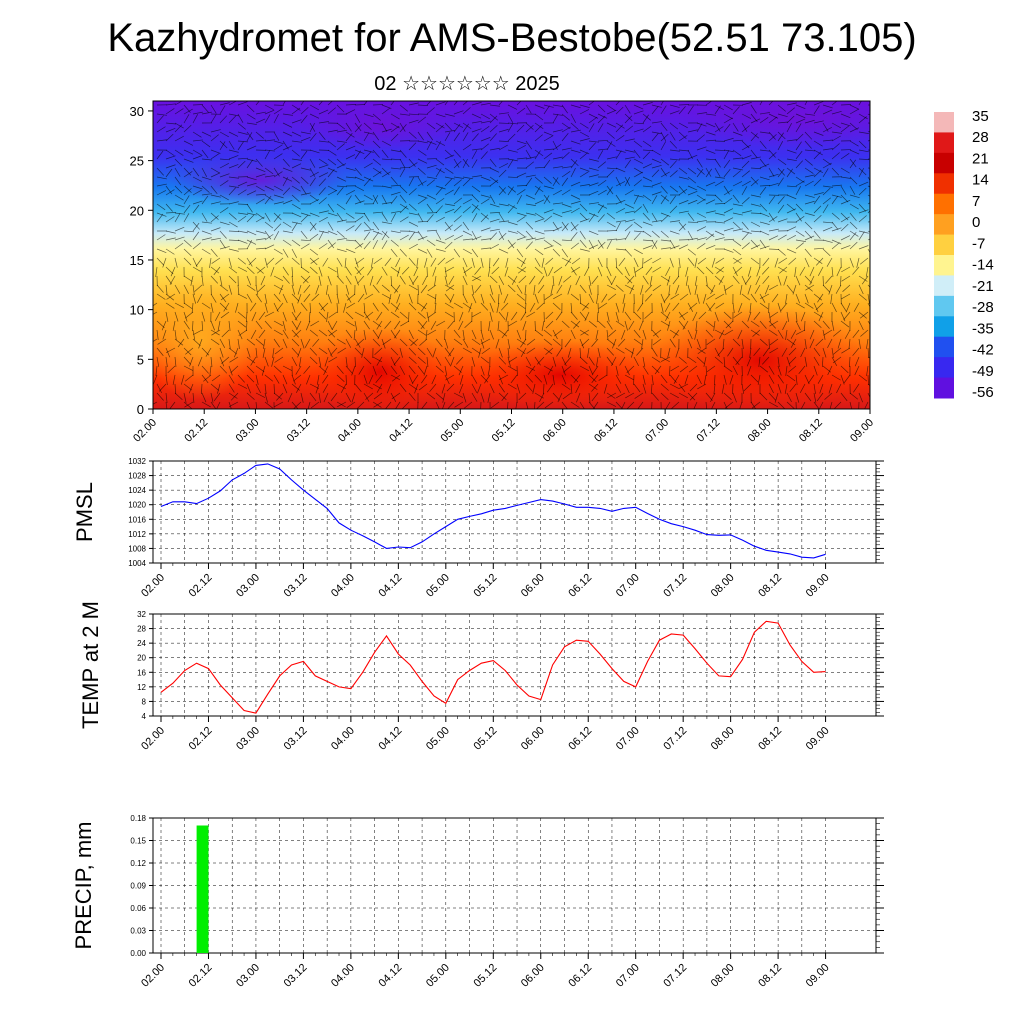  I want to click on y-tick-label: 0.18, so click(138, 818).